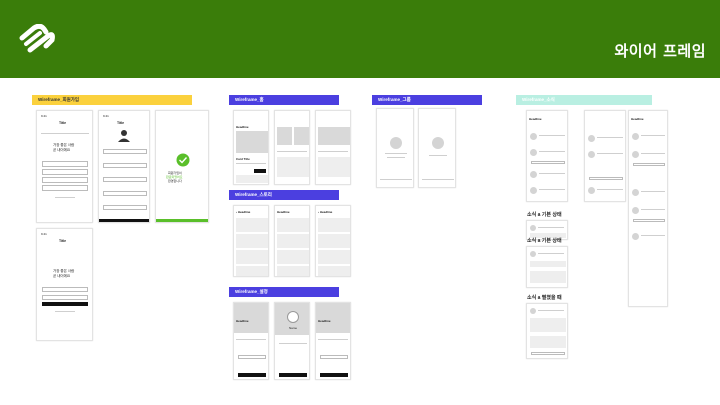  I want to click on phone-signup-4: 9:41 Title 가장 좋은 사람 곧 내이에요, so click(64, 284).